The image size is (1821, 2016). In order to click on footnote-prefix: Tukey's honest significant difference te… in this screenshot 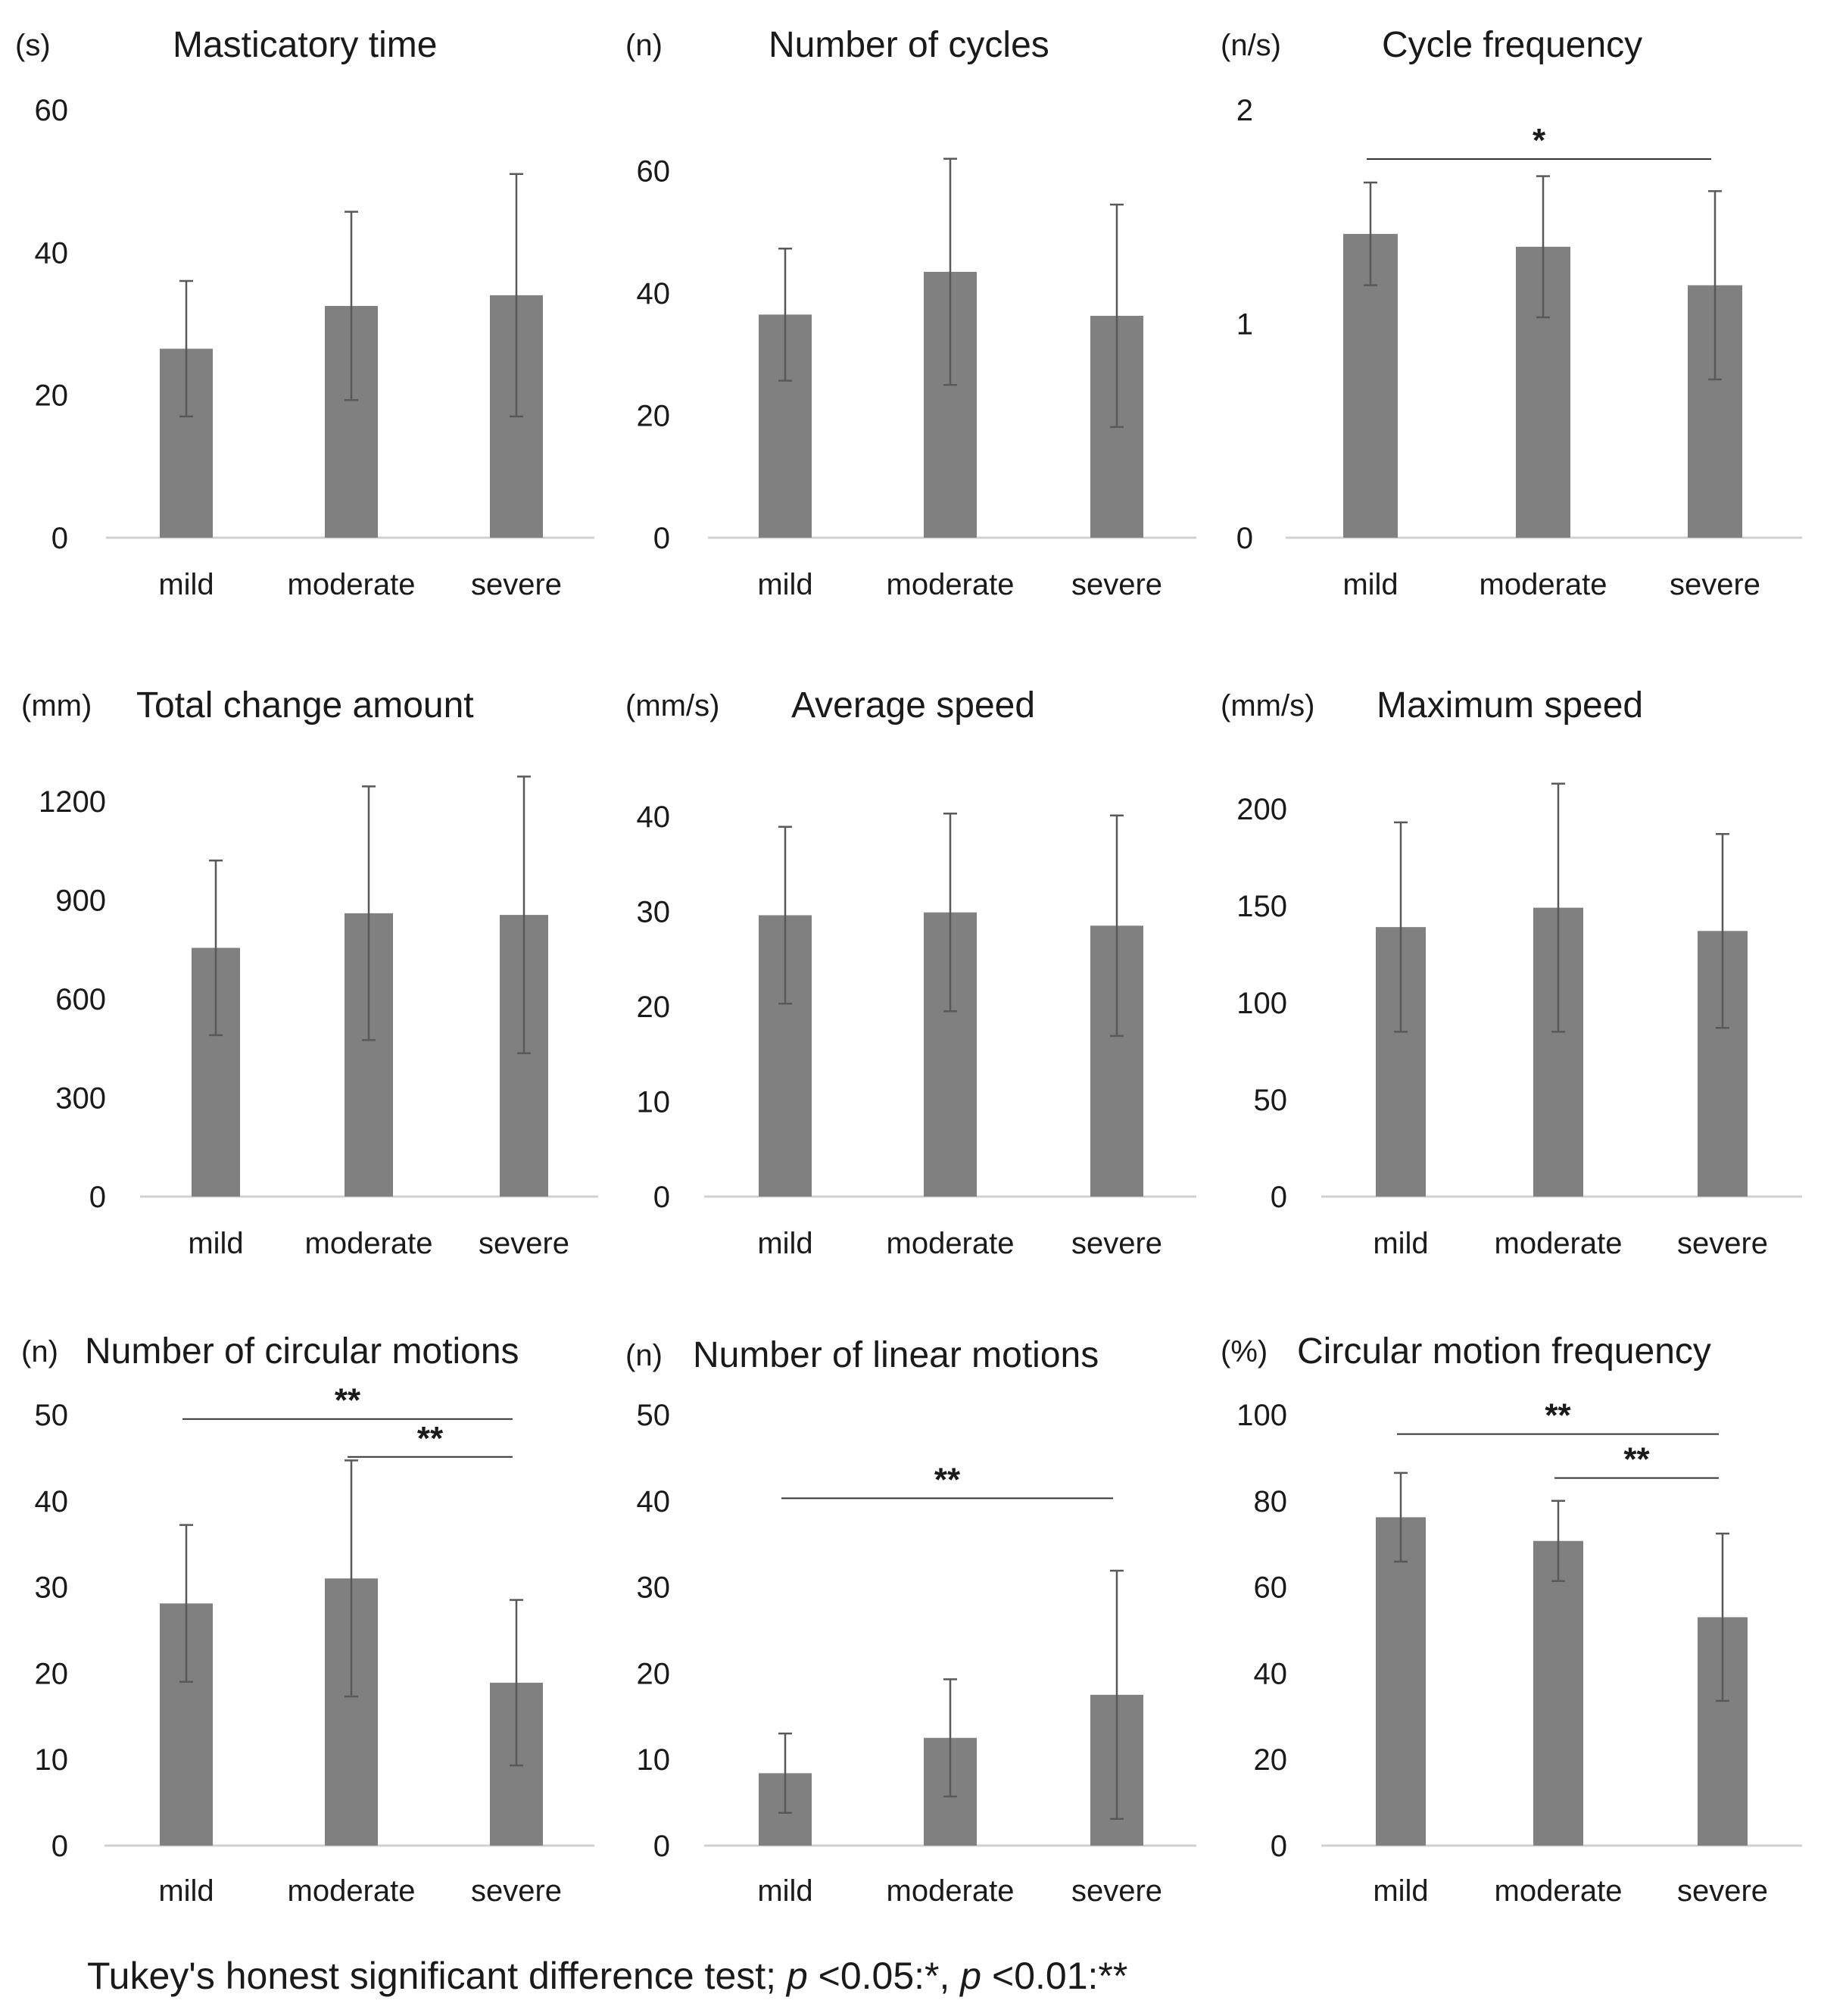, I will do `click(437, 1976)`.